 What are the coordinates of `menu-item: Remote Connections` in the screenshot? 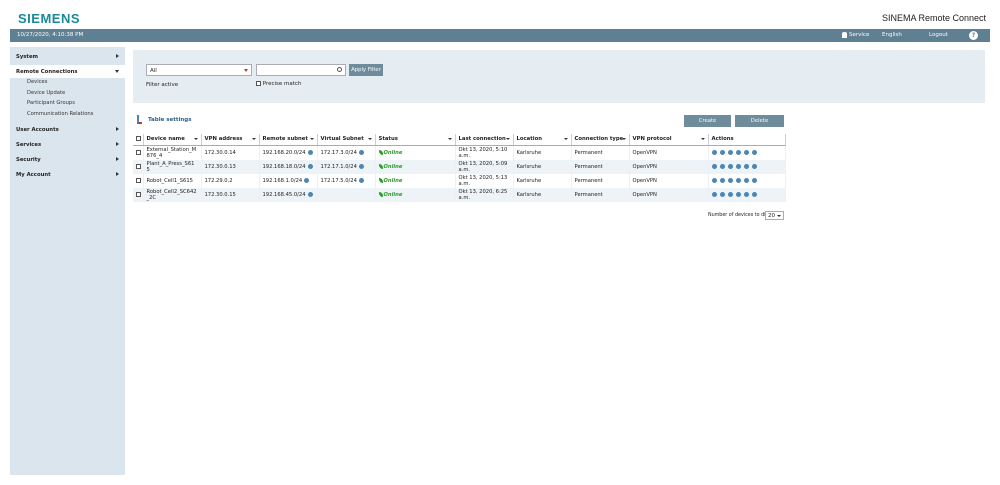 It's located at (67, 71).